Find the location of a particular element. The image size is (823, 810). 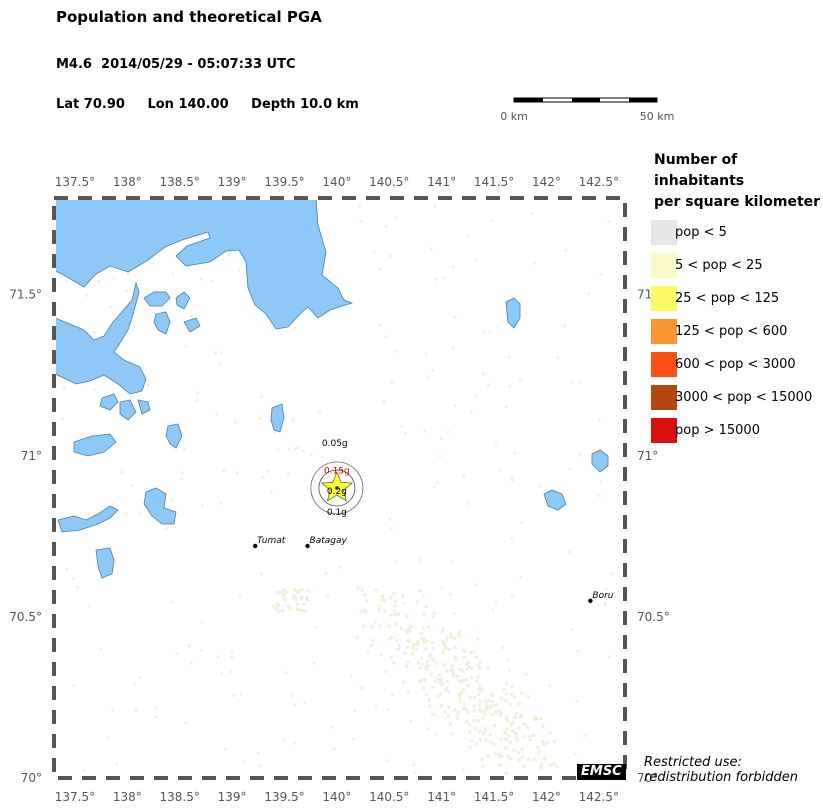

legend-label: 600 < pop < 3000 is located at coordinates (735, 364).